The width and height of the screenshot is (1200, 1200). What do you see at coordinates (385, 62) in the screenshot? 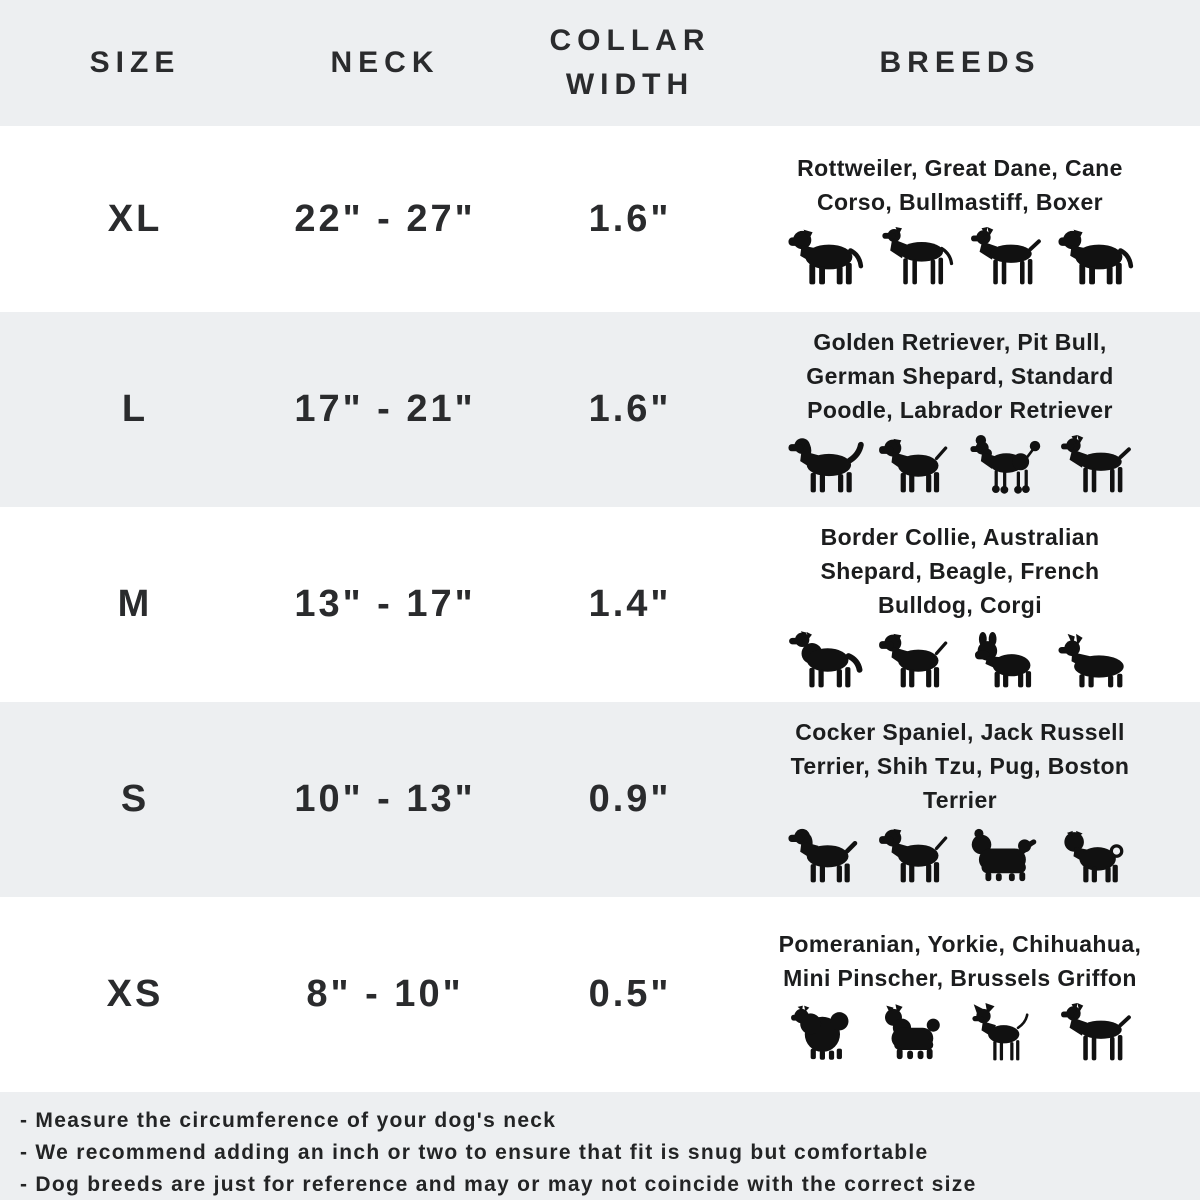
I see `column-header-neck: NECK` at bounding box center [385, 62].